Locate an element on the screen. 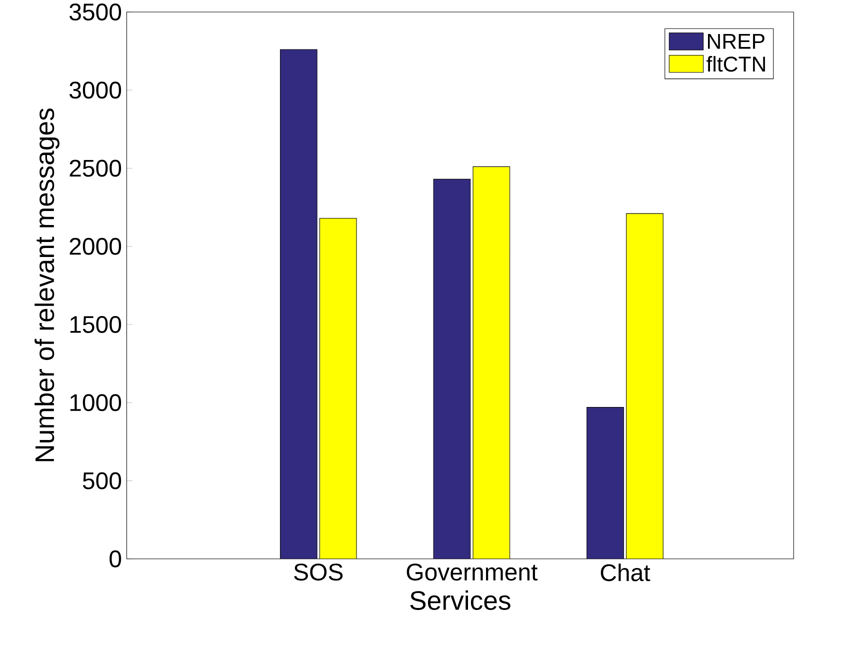 Image resolution: width=855 pixels, height=663 pixels. x-axis-title: Services is located at coordinates (460, 600).